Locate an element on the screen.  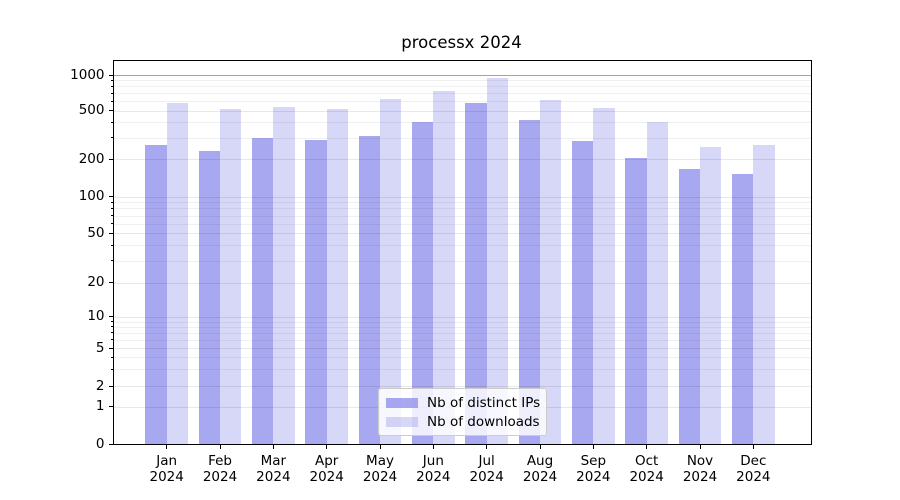
x-tick-label-jul: Jul 2024 is located at coordinates (487, 469).